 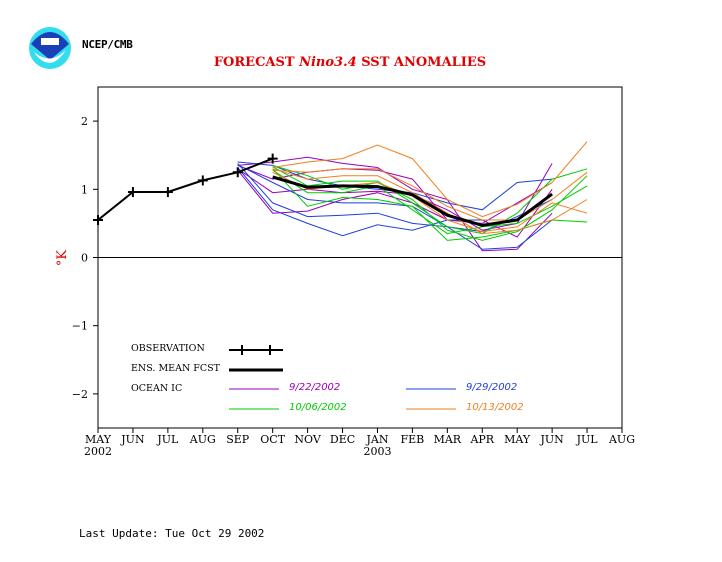 I want to click on chart-title: FORECAST Nino3.4 SST ANOMALIES, so click(x=350, y=62).